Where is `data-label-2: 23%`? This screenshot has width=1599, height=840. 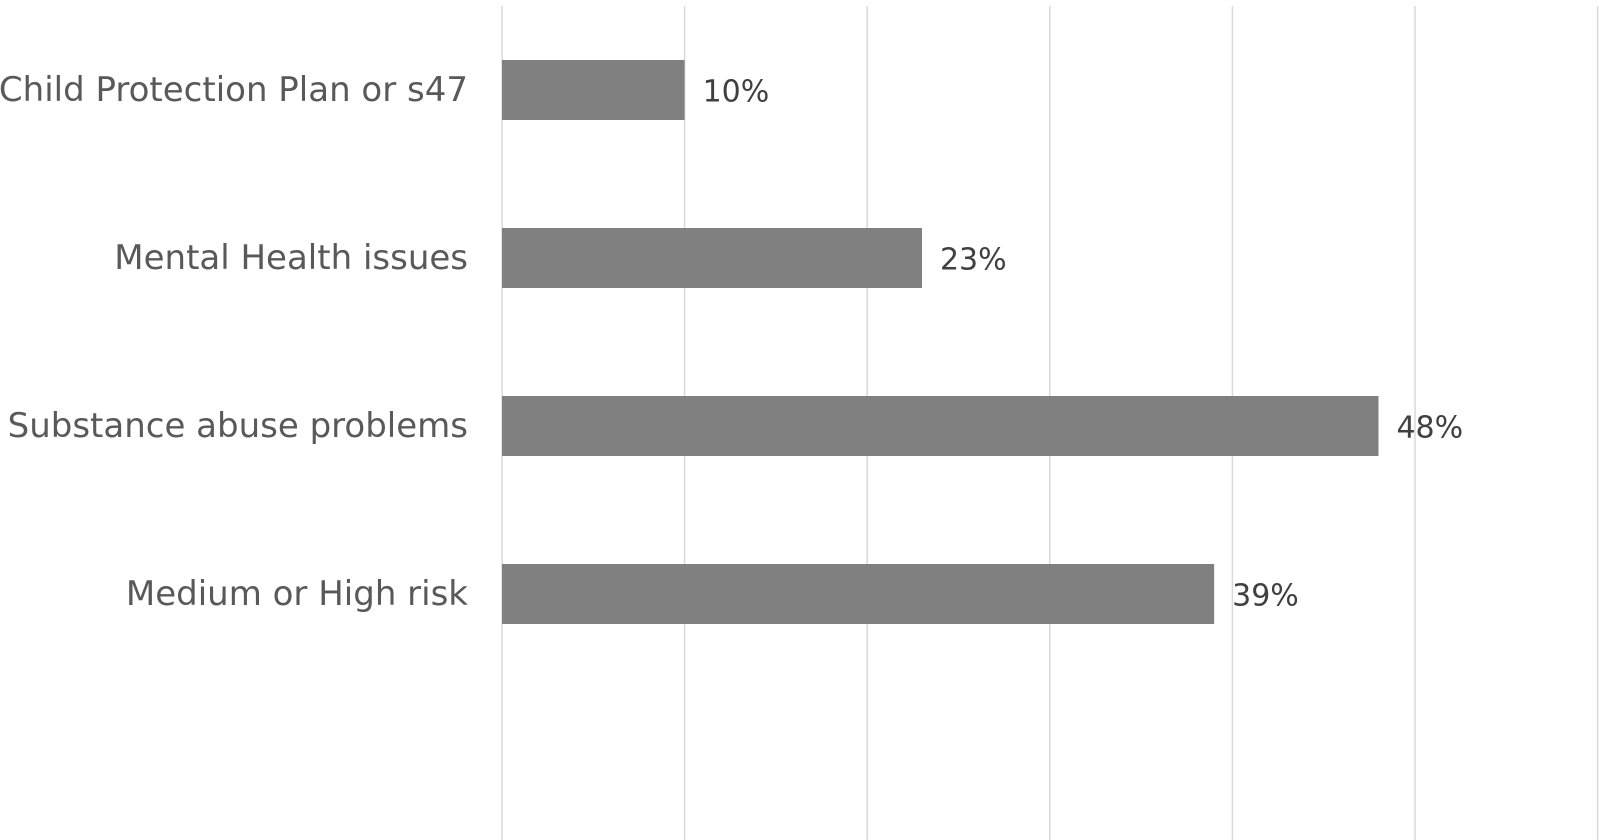
data-label-2: 23% is located at coordinates (973, 260).